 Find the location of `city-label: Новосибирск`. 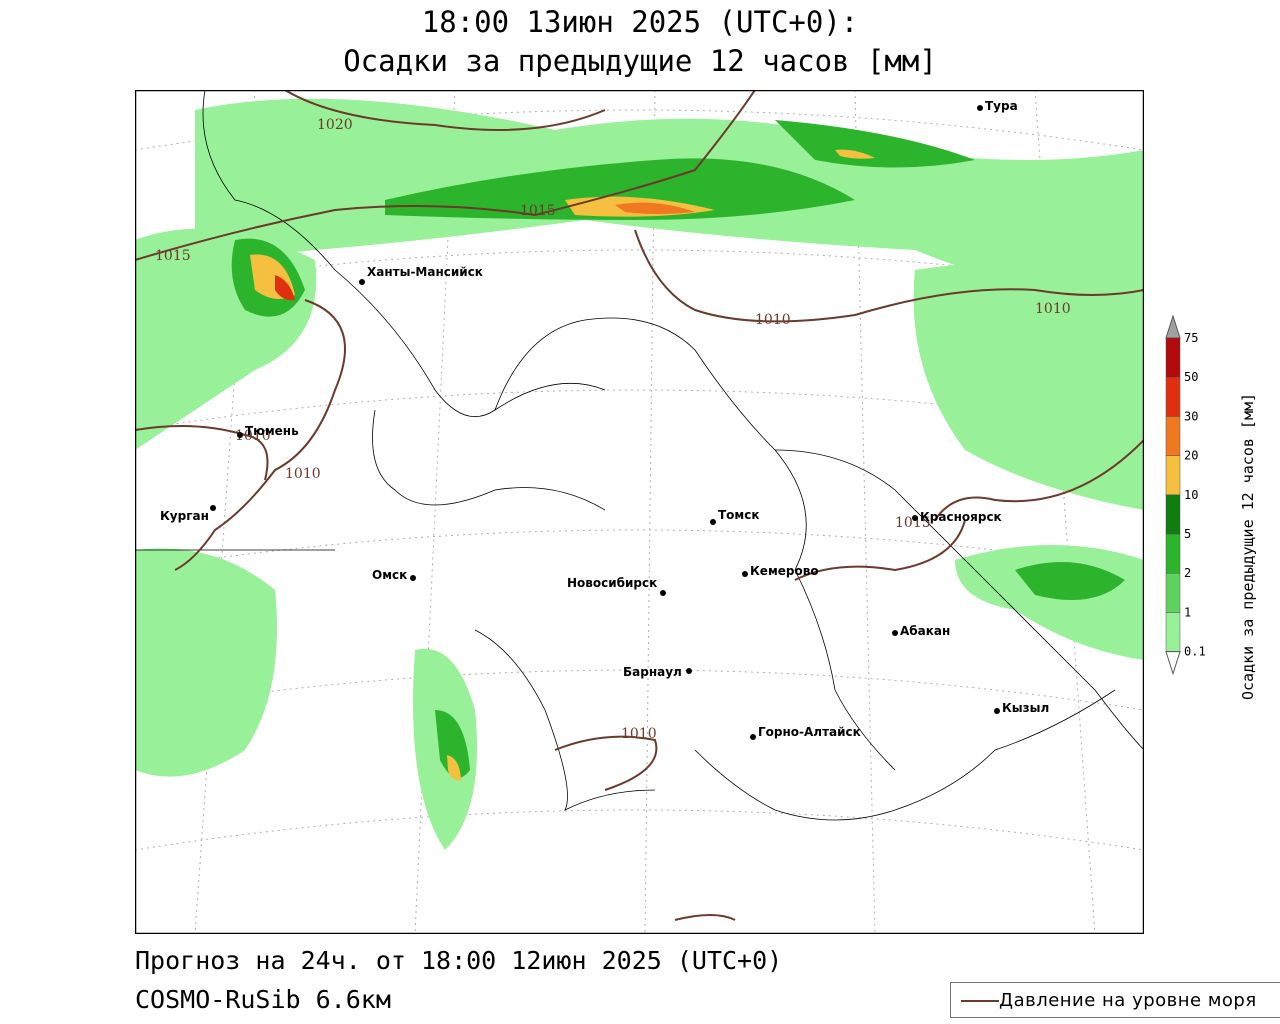

city-label: Новосибирск is located at coordinates (612, 583).